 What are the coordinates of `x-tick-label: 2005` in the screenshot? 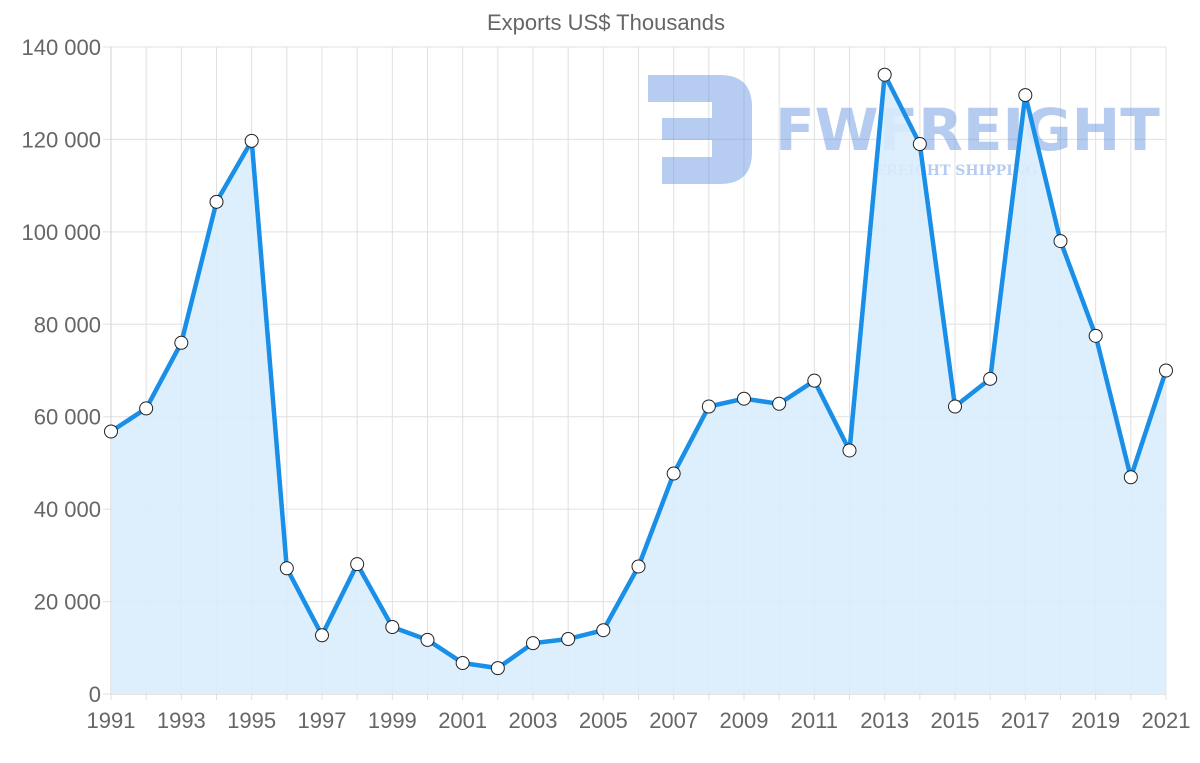 It's located at (603, 720).